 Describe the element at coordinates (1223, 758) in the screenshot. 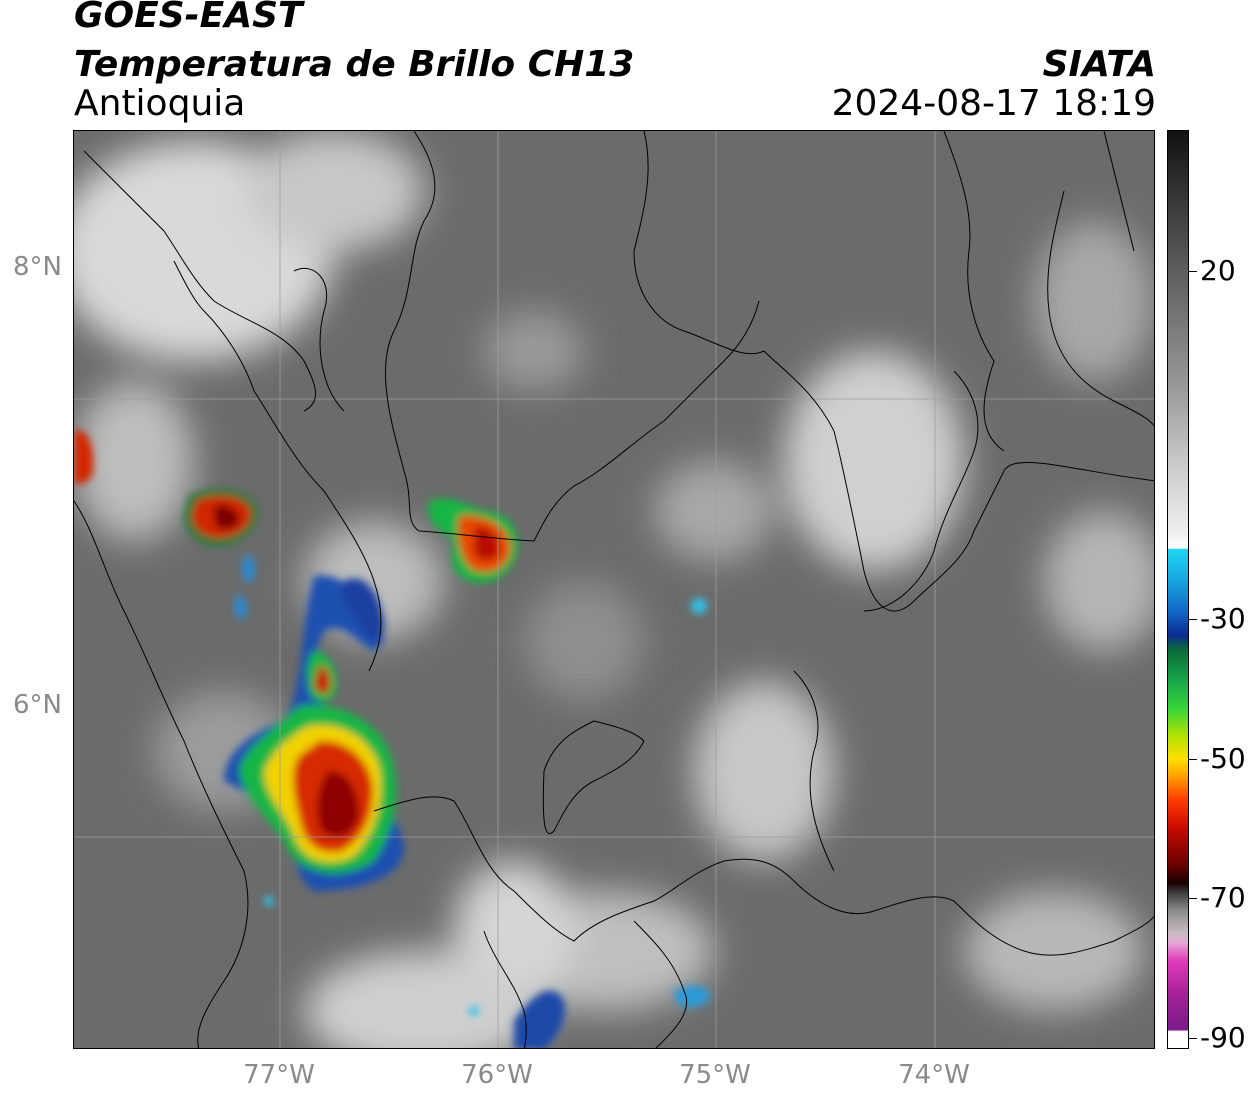

I see `colorbar-label-m50: -50` at that location.